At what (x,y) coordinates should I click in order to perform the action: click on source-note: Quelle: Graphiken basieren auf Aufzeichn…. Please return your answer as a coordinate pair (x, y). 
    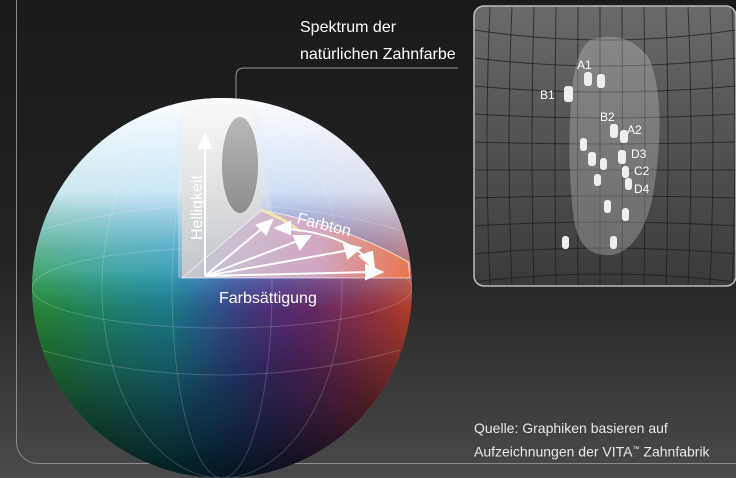
    Looking at the image, I should click on (592, 440).